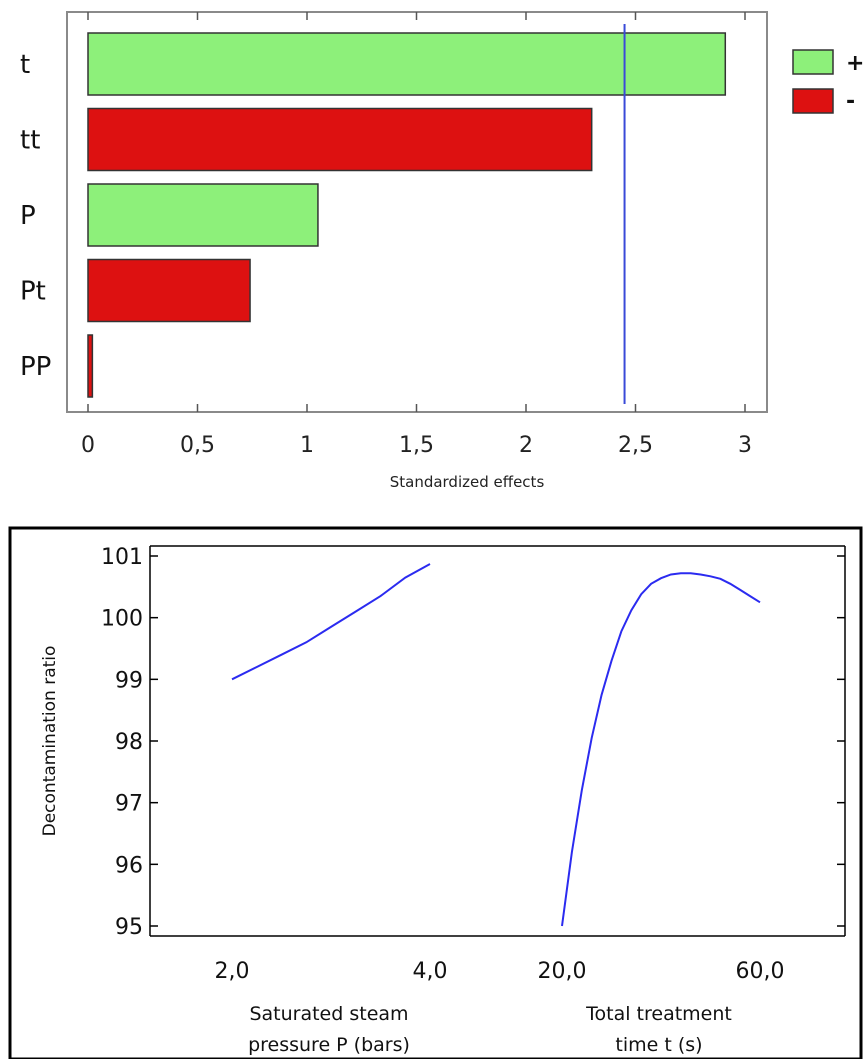 Image resolution: width=863 pixels, height=1059 pixels. What do you see at coordinates (129, 865) in the screenshot?
I see `y-tick-label: 96` at bounding box center [129, 865].